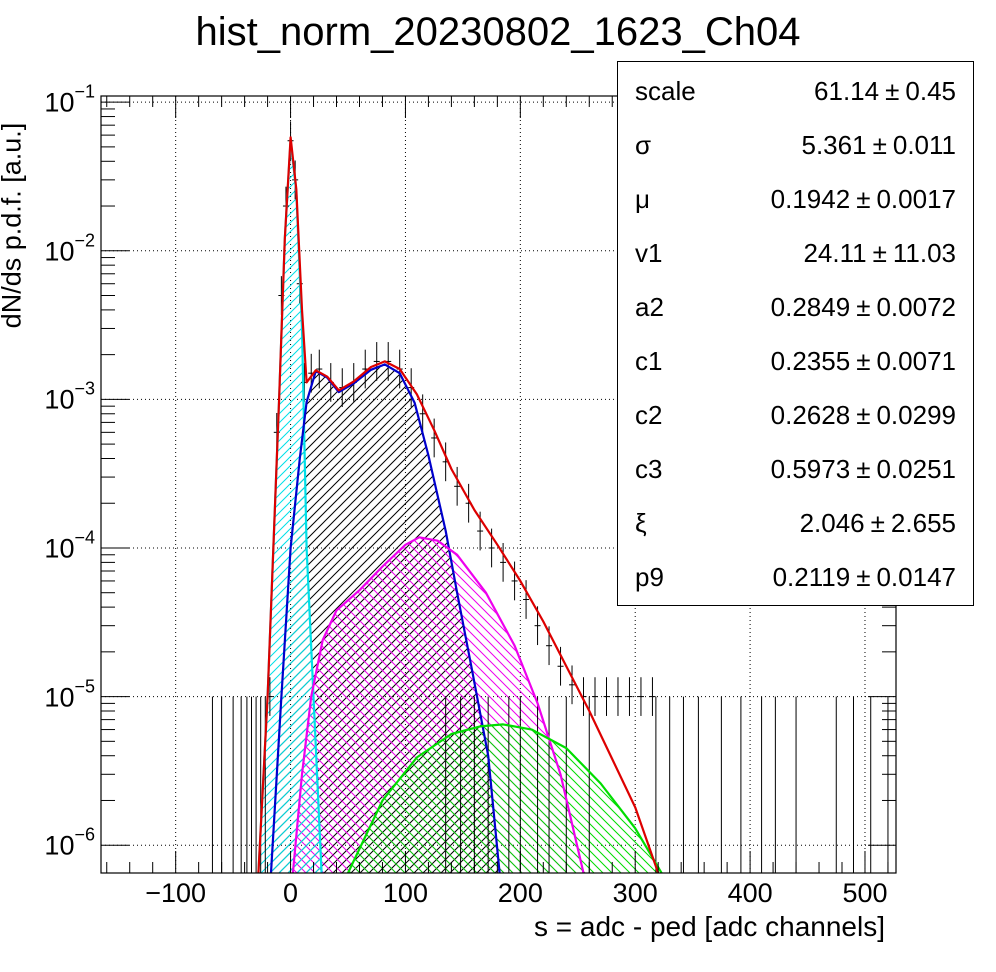  I want to click on fit-error: 0.0072, so click(916, 307).